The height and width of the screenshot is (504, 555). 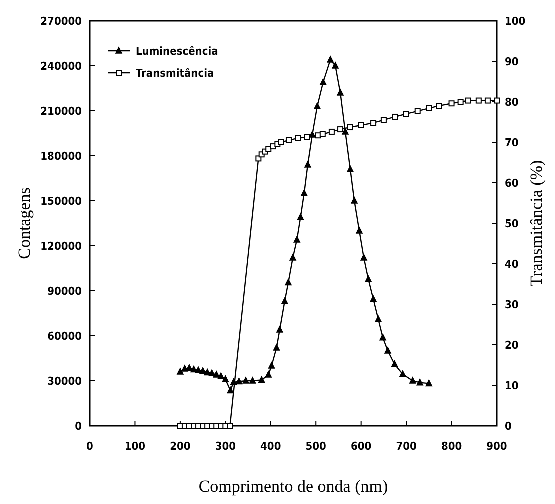 What do you see at coordinates (61, 111) in the screenshot?
I see `y-tick-label: 210000` at bounding box center [61, 111].